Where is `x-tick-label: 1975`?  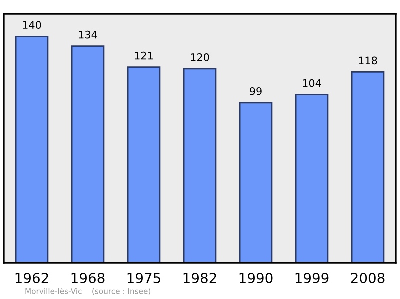 x-tick-label: 1975 is located at coordinates (144, 278).